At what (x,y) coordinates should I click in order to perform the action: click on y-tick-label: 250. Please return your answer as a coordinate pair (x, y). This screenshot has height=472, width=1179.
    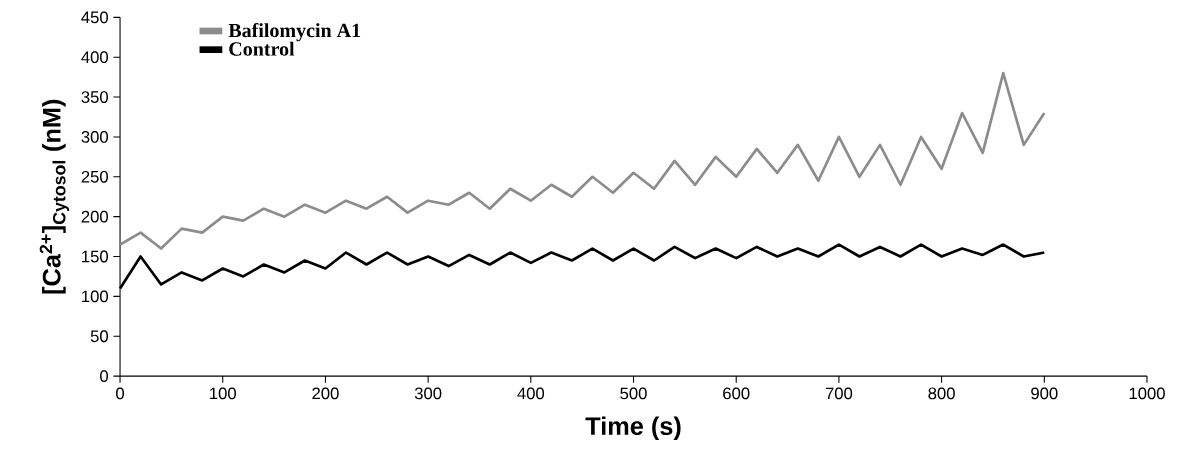
    Looking at the image, I should click on (95, 176).